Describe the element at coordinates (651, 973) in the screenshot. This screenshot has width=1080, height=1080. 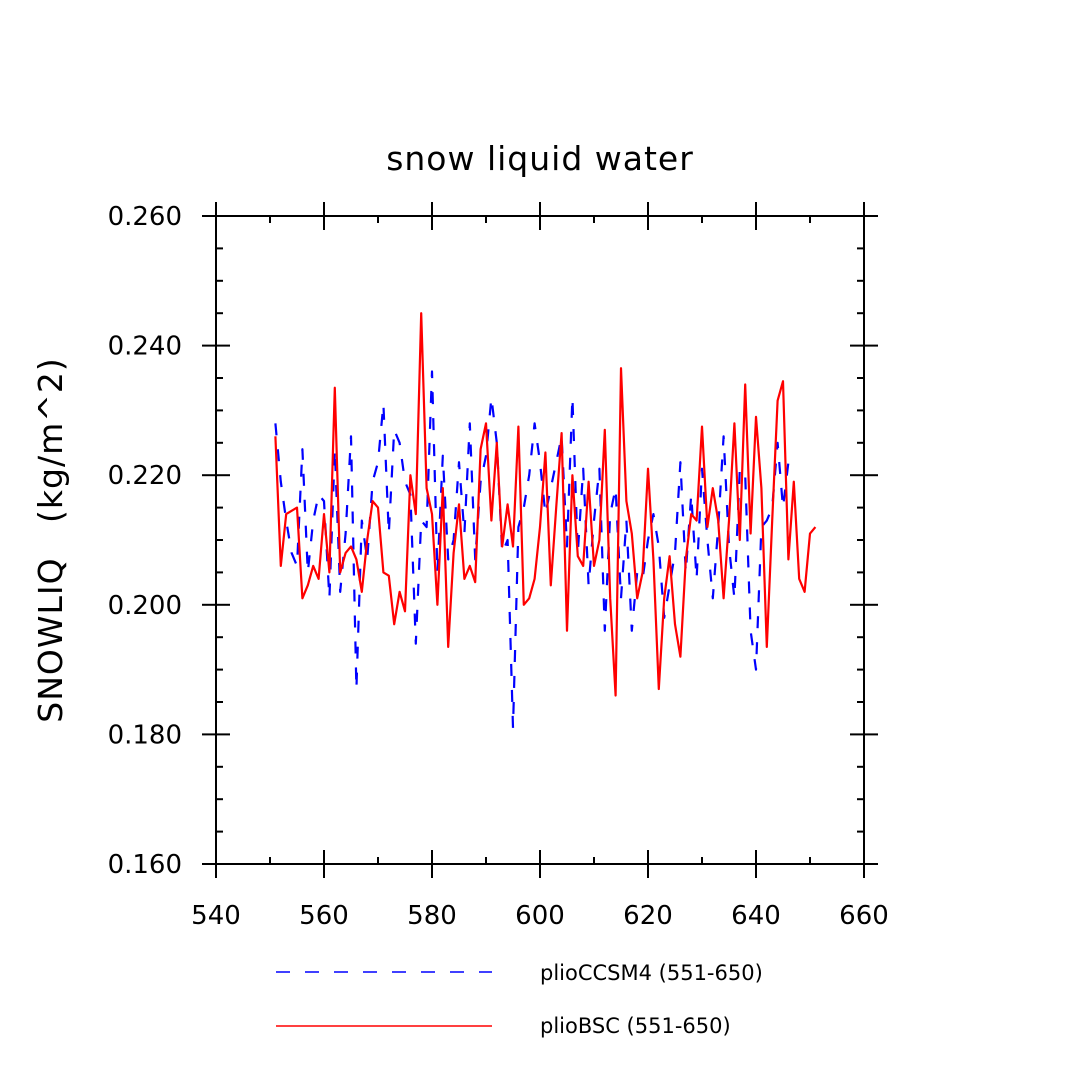
I see `legend-label-pliocsm4: plioCCSM4 (551-650)` at that location.